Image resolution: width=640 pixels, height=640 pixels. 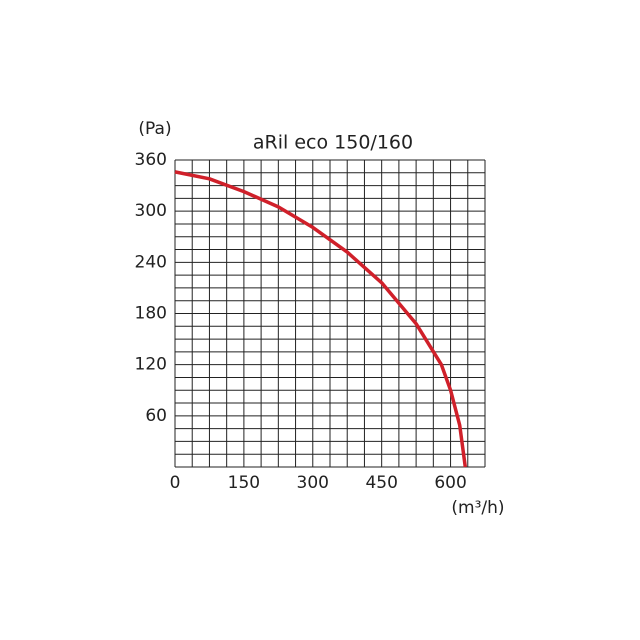 What do you see at coordinates (151, 365) in the screenshot?
I see `y-tick-label: 120` at bounding box center [151, 365].